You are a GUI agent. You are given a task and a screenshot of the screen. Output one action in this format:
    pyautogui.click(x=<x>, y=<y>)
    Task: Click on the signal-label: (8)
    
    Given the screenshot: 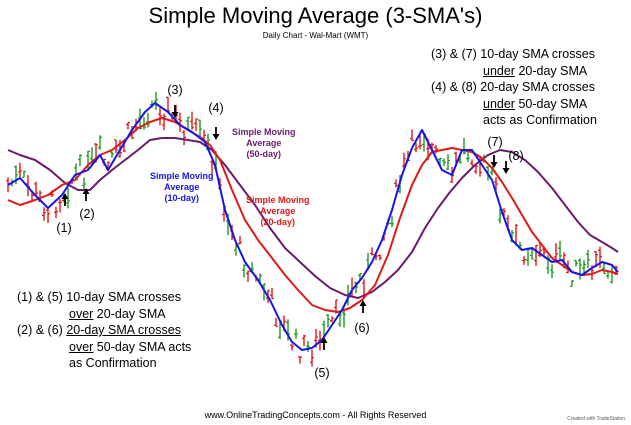 What is the action you would take?
    pyautogui.click(x=515, y=156)
    